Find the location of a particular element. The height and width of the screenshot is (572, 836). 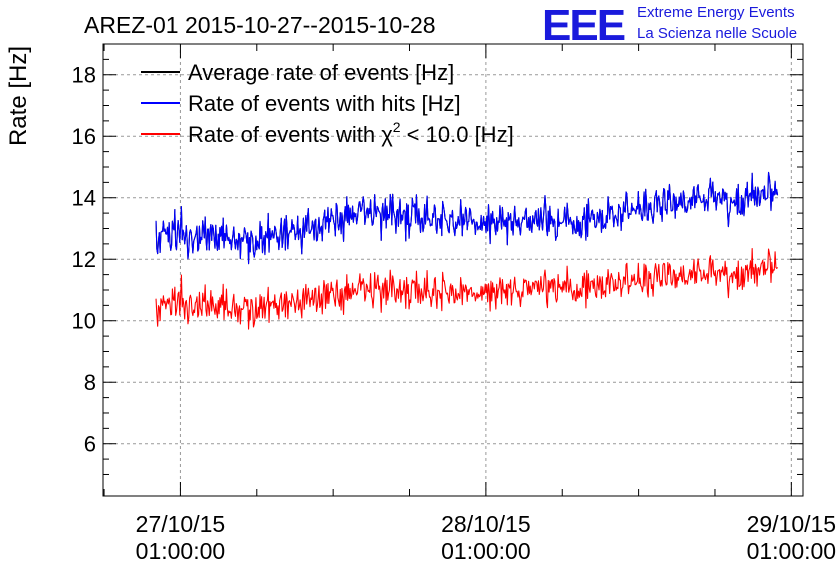

y-tick-label: 16 is located at coordinates (84, 136).